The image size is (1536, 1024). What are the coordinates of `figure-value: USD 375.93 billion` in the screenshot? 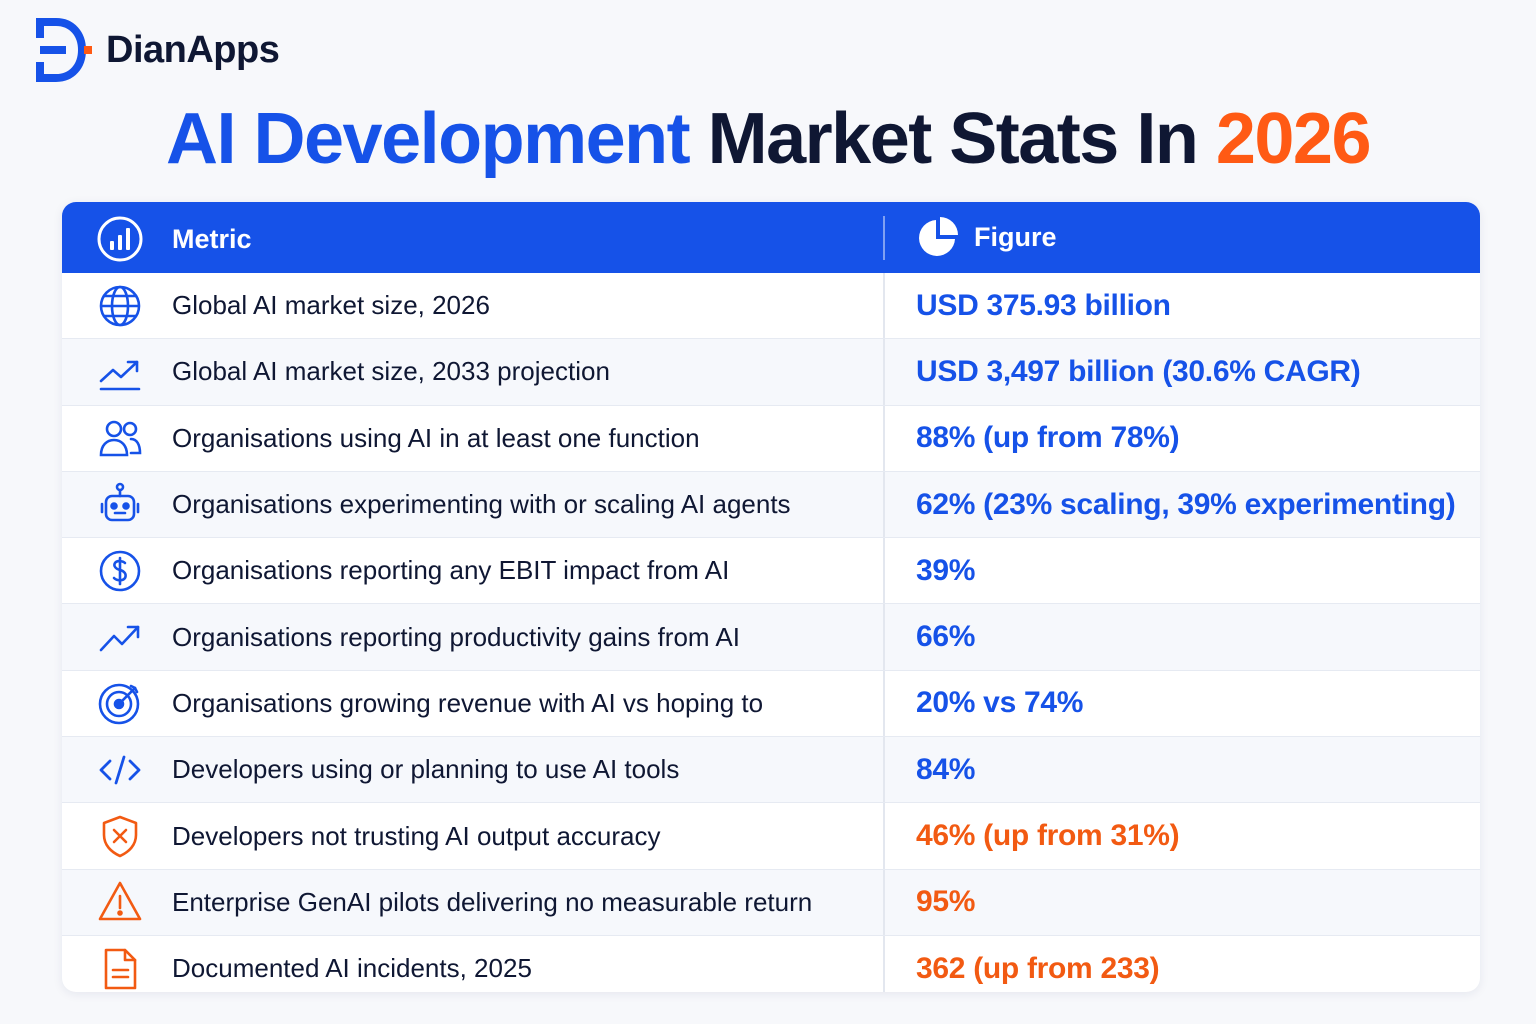 It's located at (1043, 305).